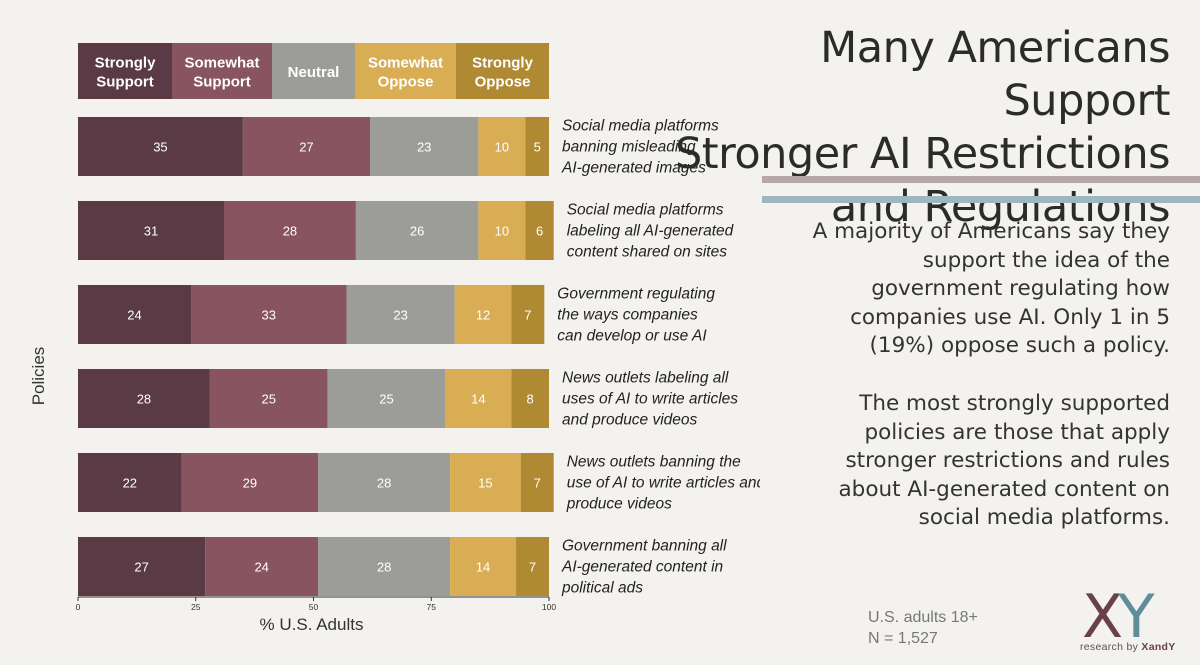  Describe the element at coordinates (602, 588) in the screenshot. I see `category-label: political ads` at that location.